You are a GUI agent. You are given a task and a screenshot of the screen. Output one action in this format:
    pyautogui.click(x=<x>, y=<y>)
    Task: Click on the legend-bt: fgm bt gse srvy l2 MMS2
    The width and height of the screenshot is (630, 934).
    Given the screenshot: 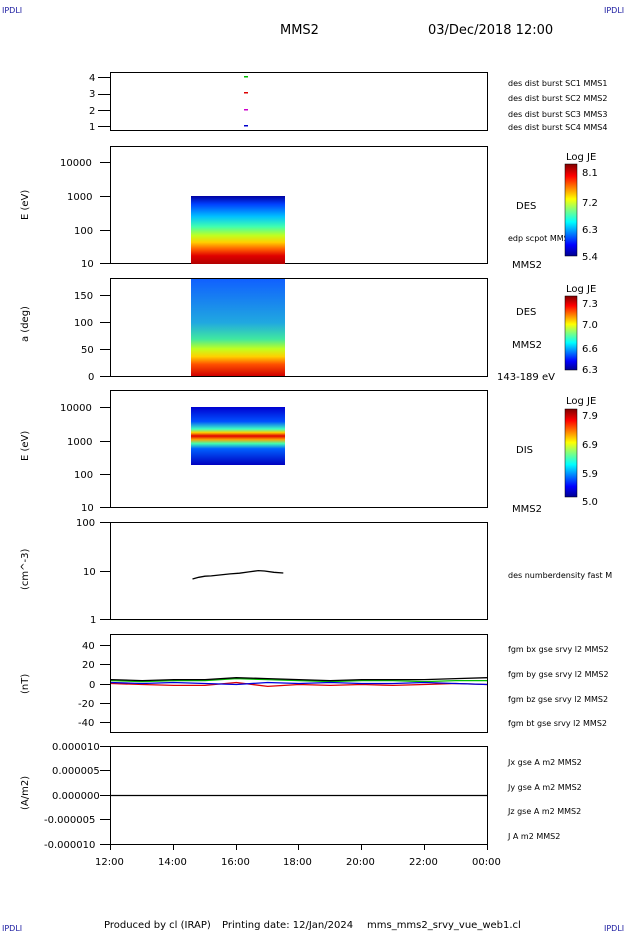 What is the action you would take?
    pyautogui.click(x=557, y=723)
    